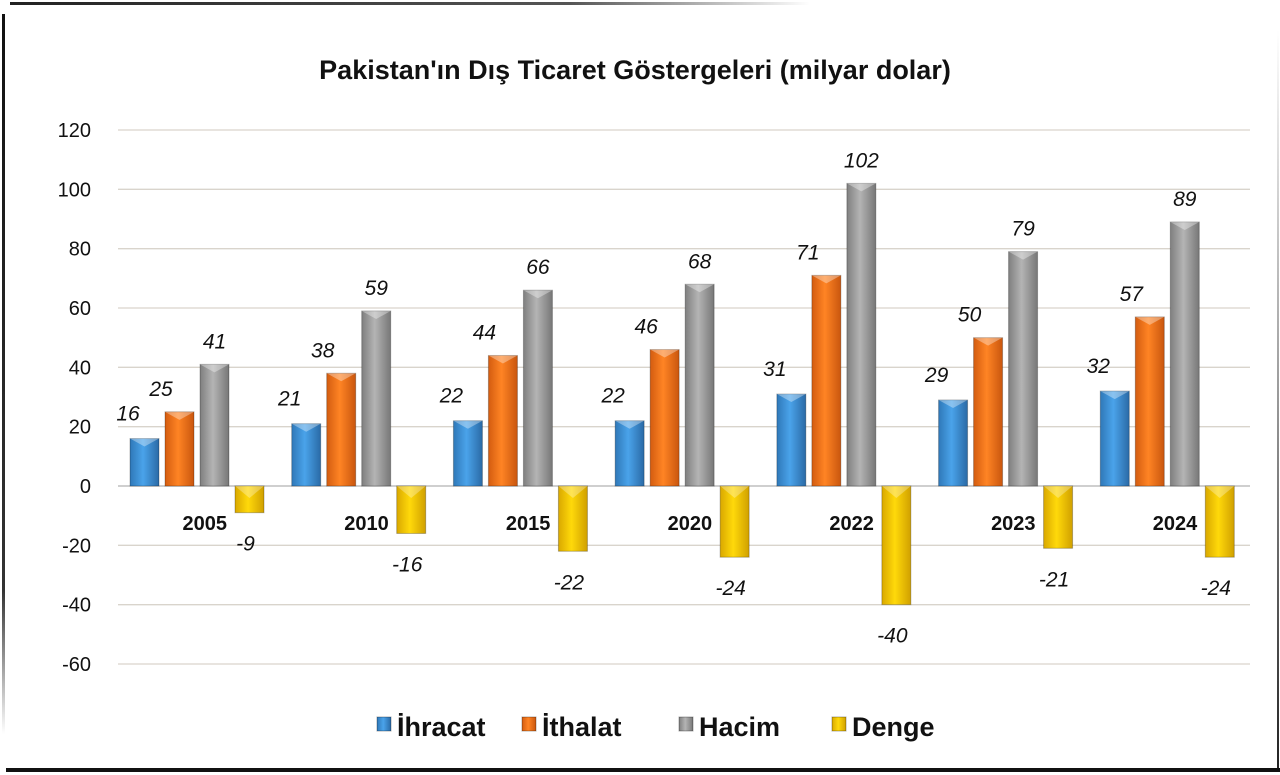 This screenshot has width=1280, height=775. What do you see at coordinates (1099, 366) in the screenshot?
I see `data-label: 32` at bounding box center [1099, 366].